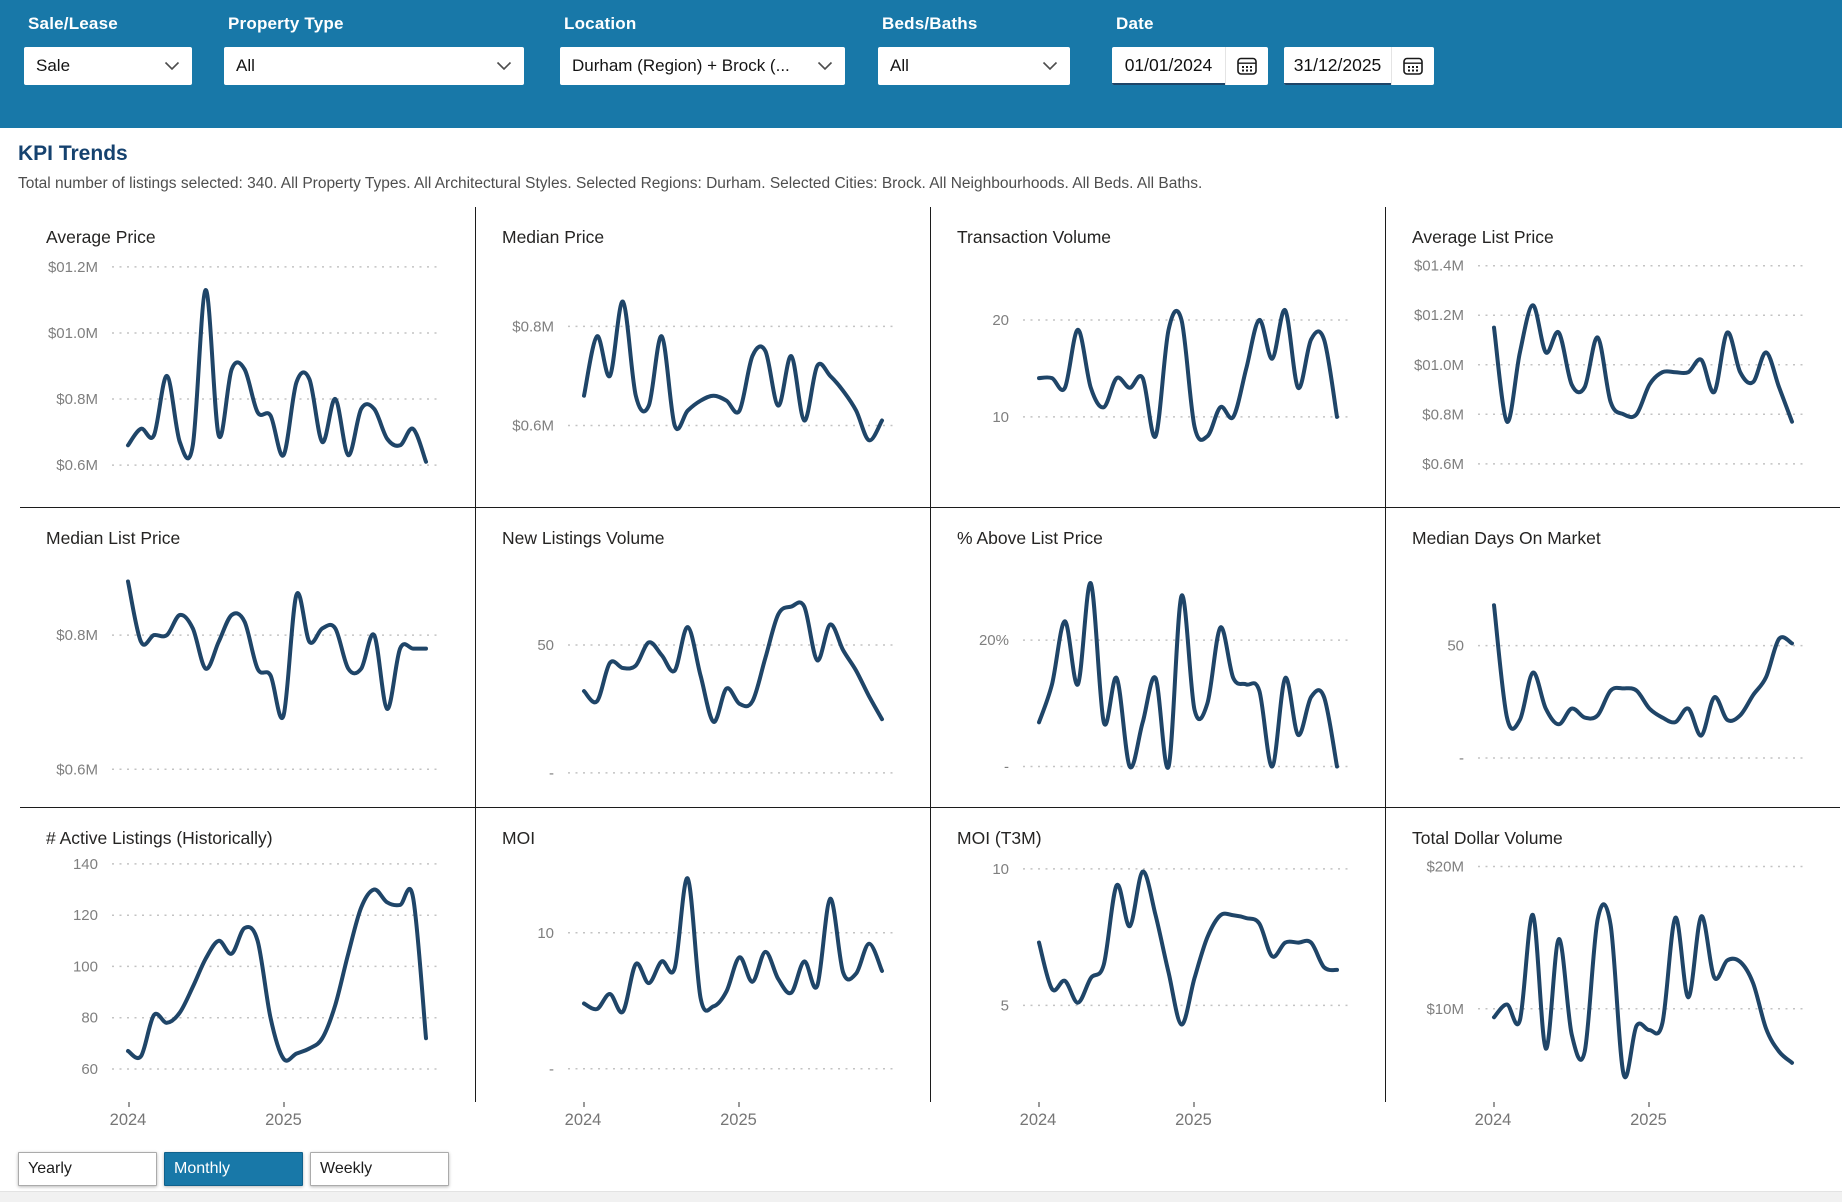 The image size is (1842, 1202). What do you see at coordinates (113, 538) in the screenshot?
I see `chart-title: Median List Price` at bounding box center [113, 538].